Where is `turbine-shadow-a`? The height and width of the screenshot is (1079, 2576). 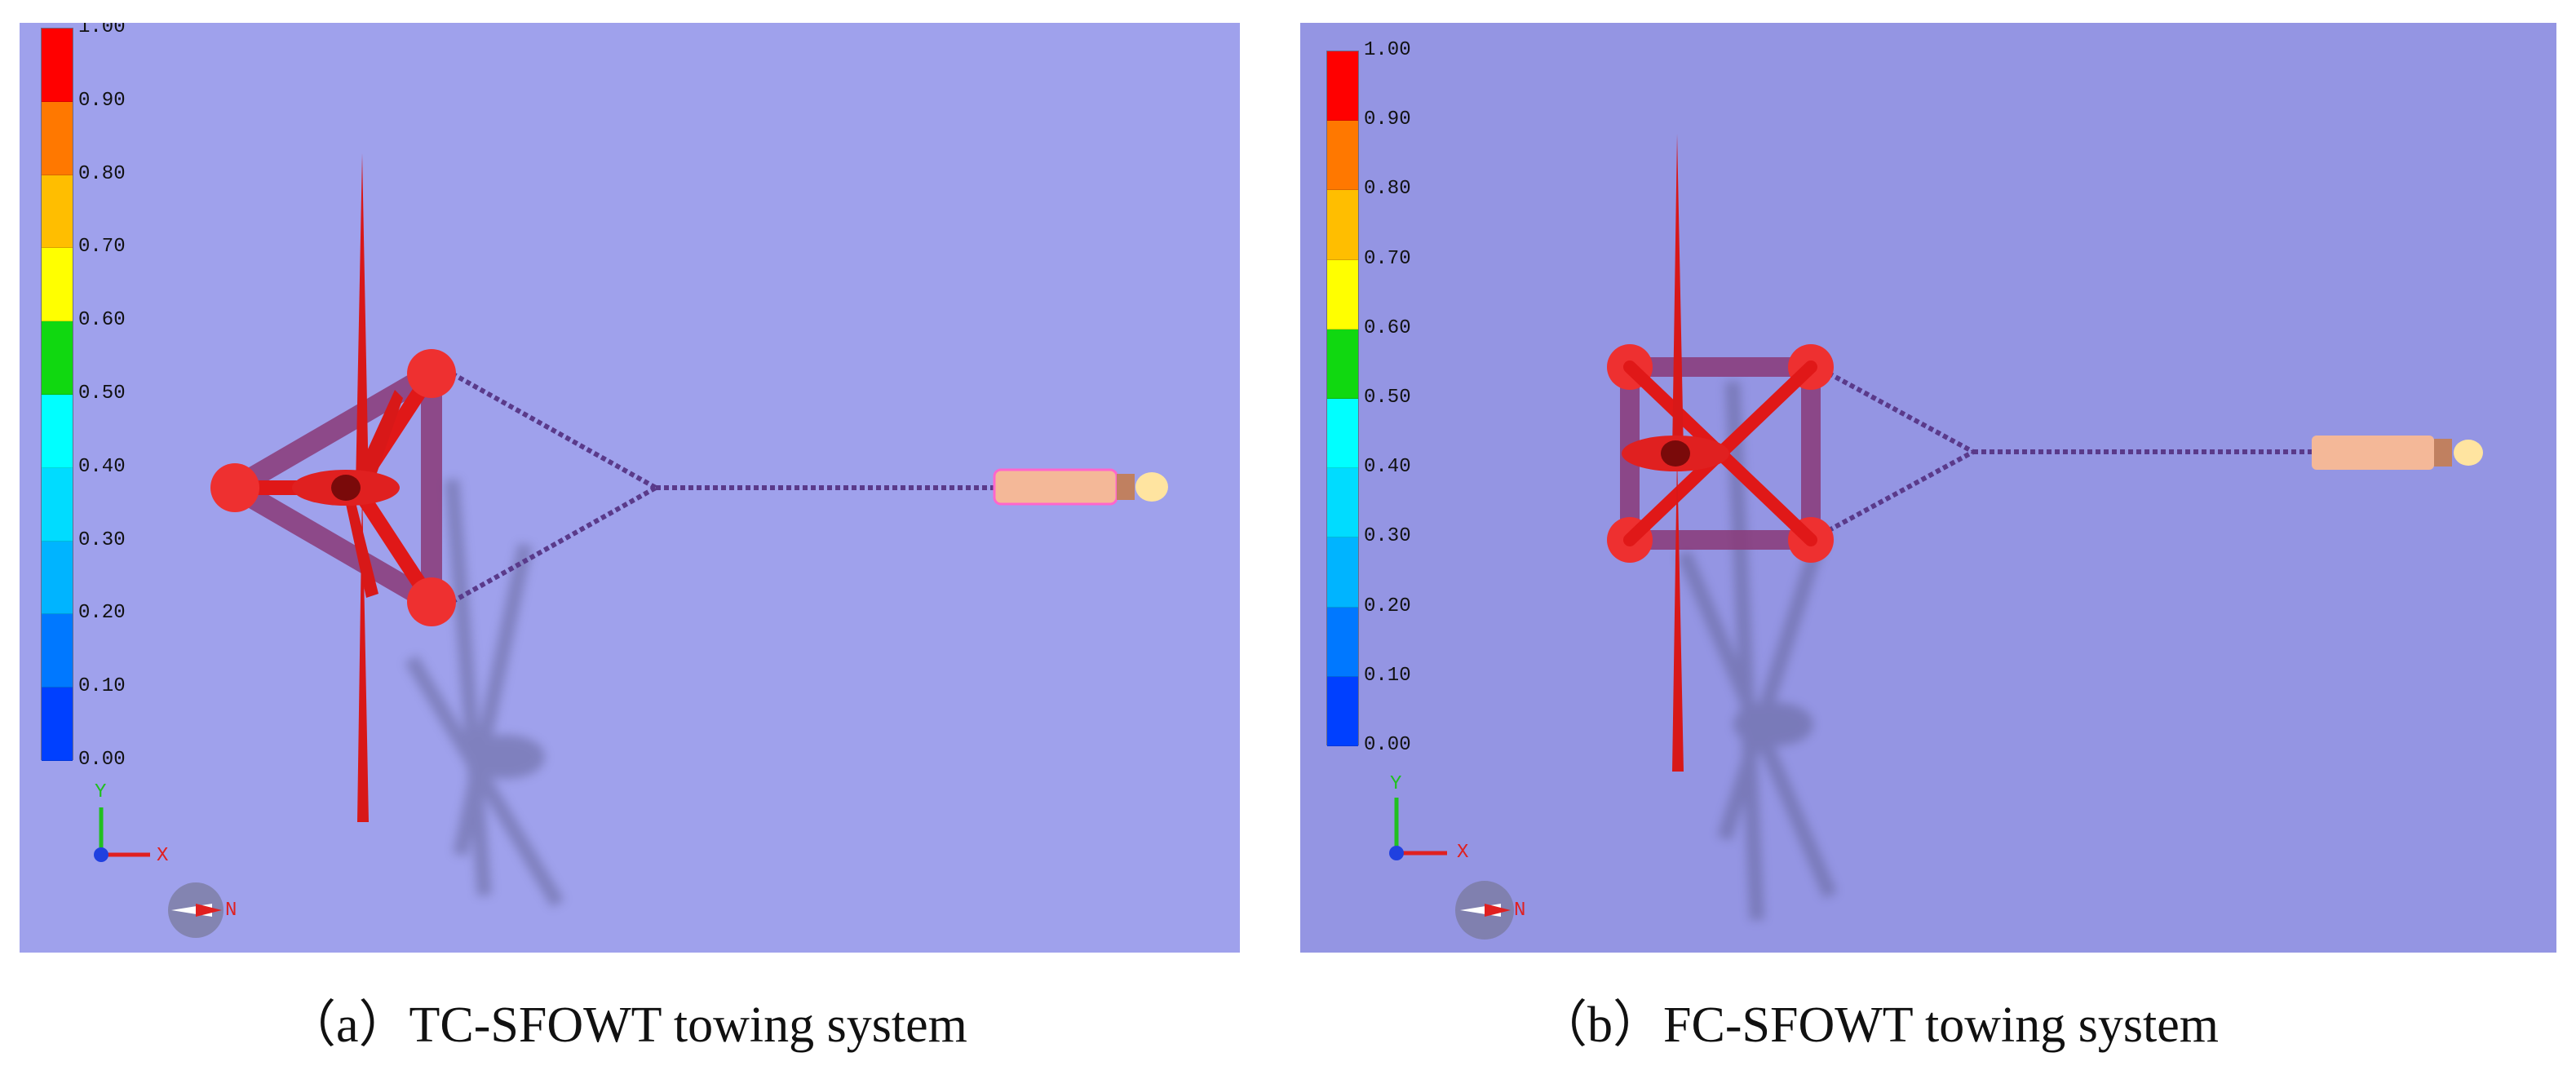
turbine-shadow-a is located at coordinates (484, 693).